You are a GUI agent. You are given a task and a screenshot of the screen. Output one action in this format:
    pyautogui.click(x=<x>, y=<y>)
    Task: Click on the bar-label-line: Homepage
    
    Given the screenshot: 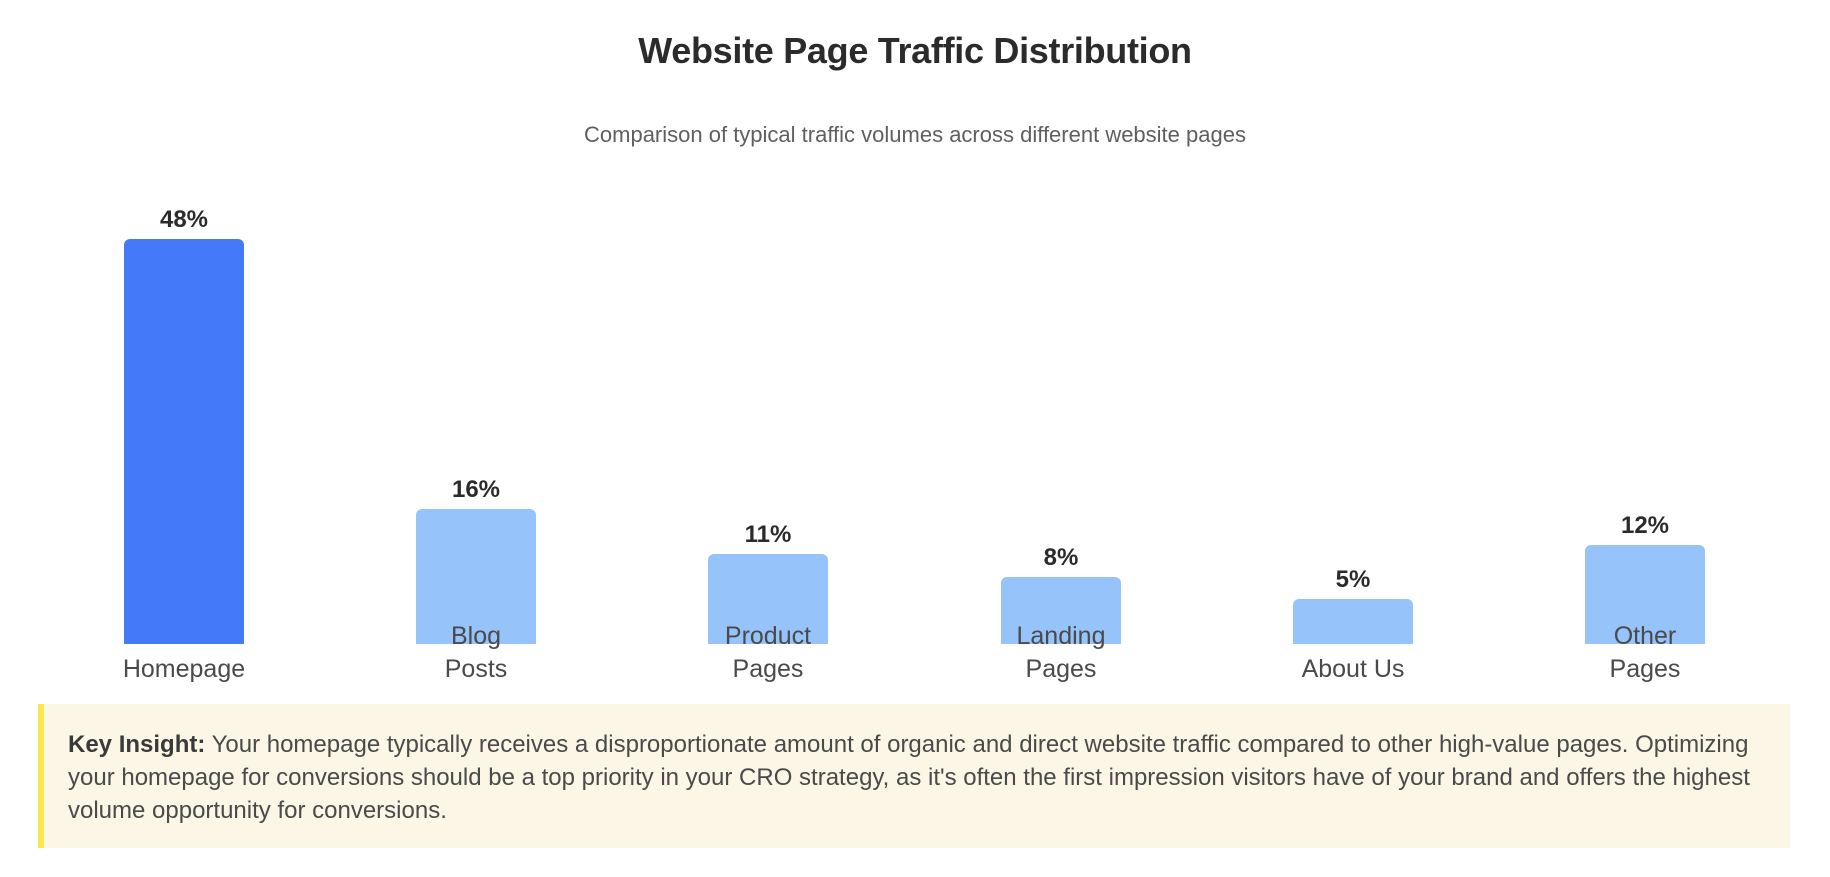 What is the action you would take?
    pyautogui.click(x=184, y=669)
    